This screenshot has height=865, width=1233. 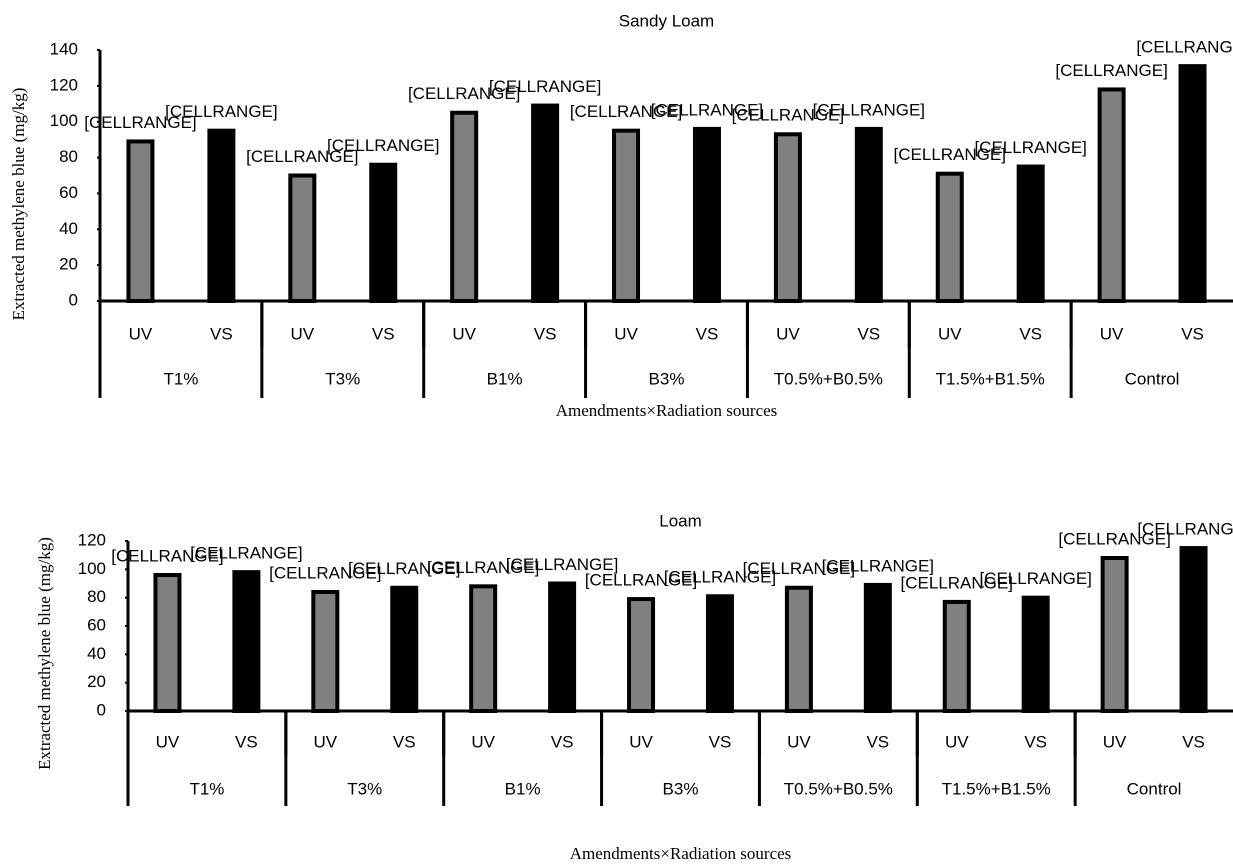 I want to click on chart-title: Sandy Loam, so click(x=666, y=20).